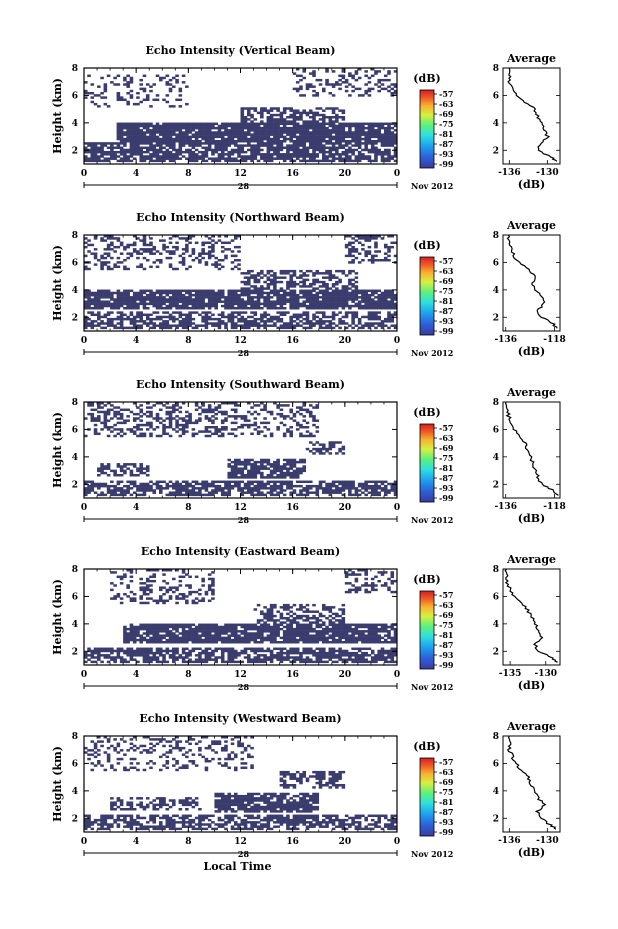  Describe the element at coordinates (75, 263) in the screenshot. I see `y-tick-label: 6` at that location.